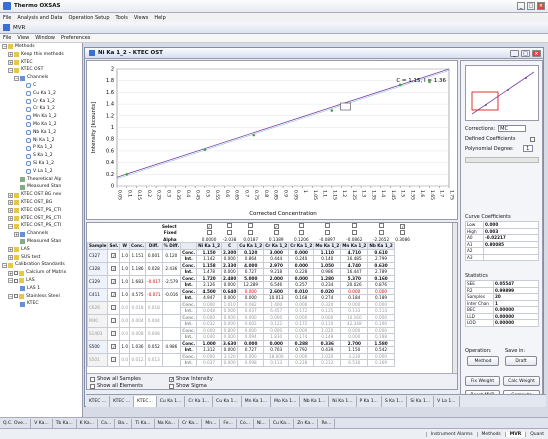 The height and width of the screenshot is (439, 548). Describe the element at coordinates (98, 346) in the screenshot. I see `sample-name: S500` at that location.